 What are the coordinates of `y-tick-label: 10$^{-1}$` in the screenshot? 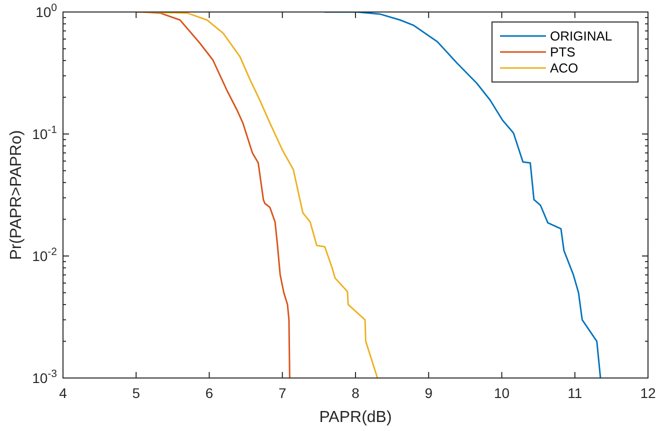 It's located at (45, 133).